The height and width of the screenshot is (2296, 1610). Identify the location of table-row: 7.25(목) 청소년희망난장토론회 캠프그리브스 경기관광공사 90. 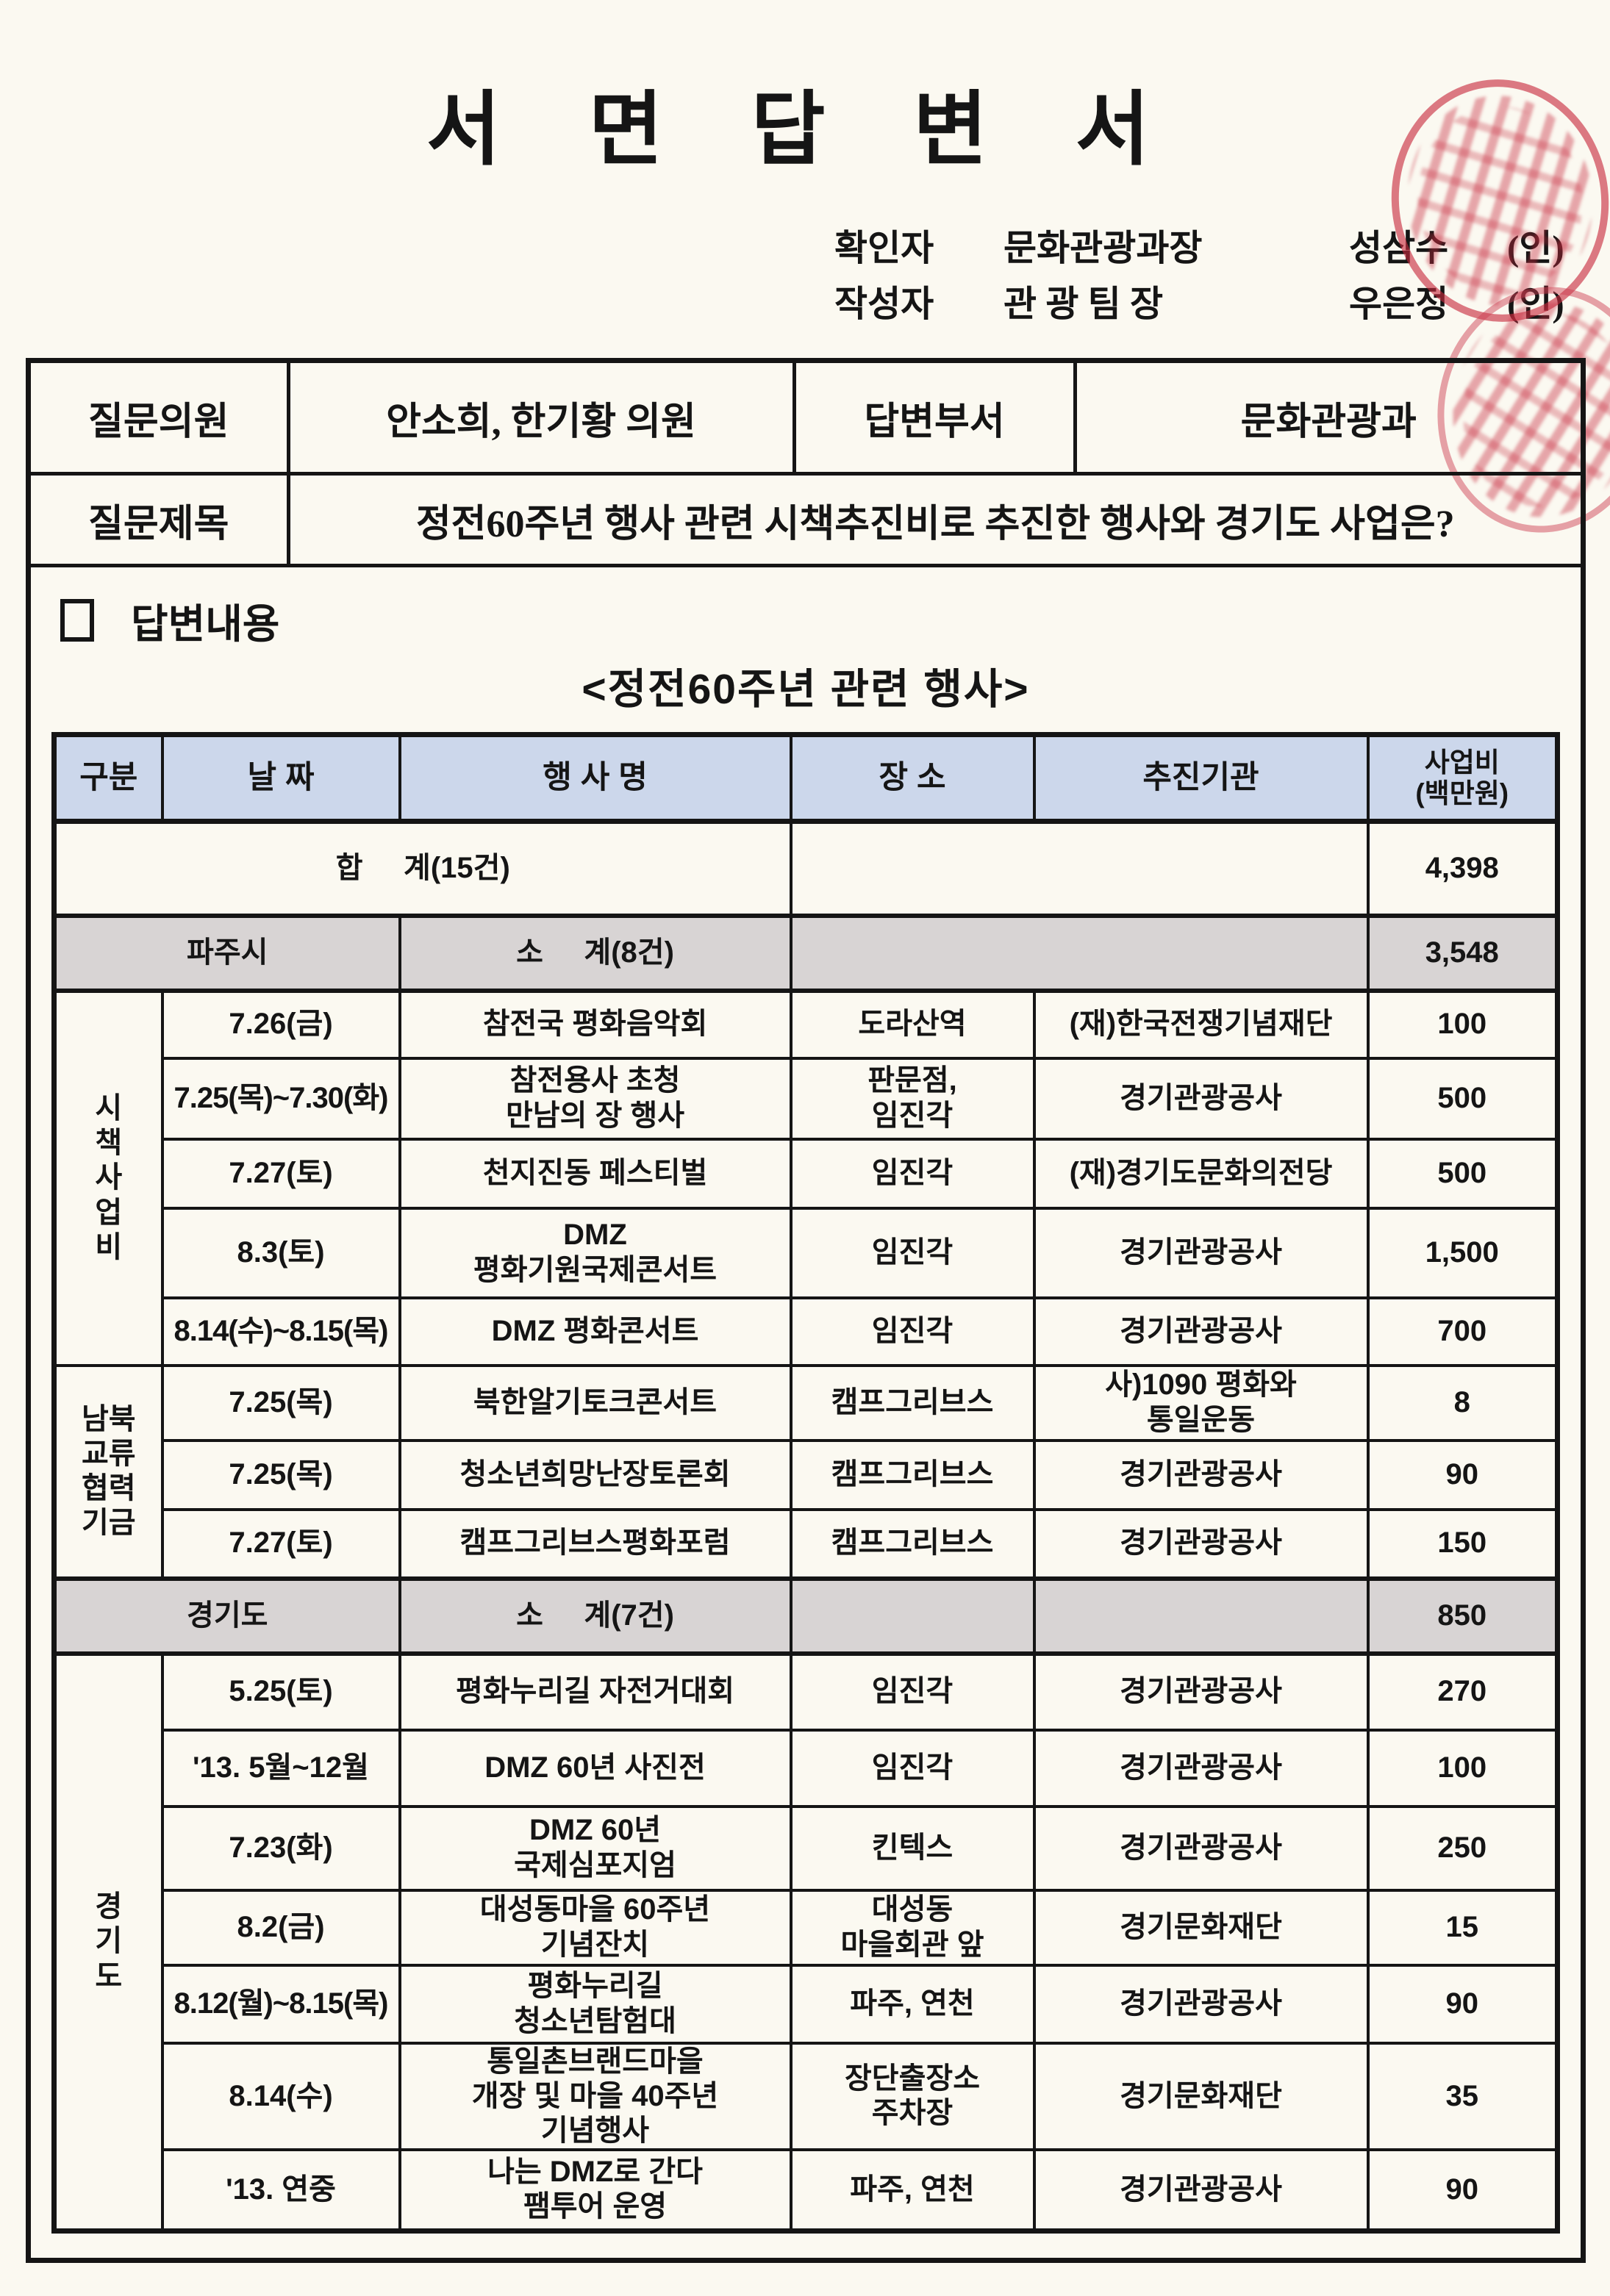
(807, 1474).